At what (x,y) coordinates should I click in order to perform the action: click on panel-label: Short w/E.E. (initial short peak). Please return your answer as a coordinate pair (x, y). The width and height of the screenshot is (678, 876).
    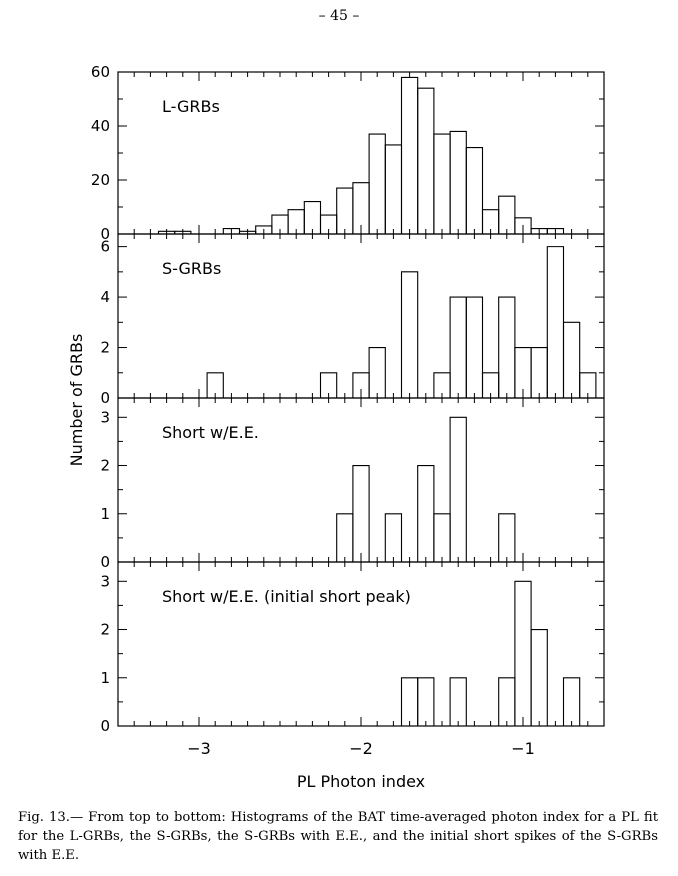
    Looking at the image, I should click on (286, 596).